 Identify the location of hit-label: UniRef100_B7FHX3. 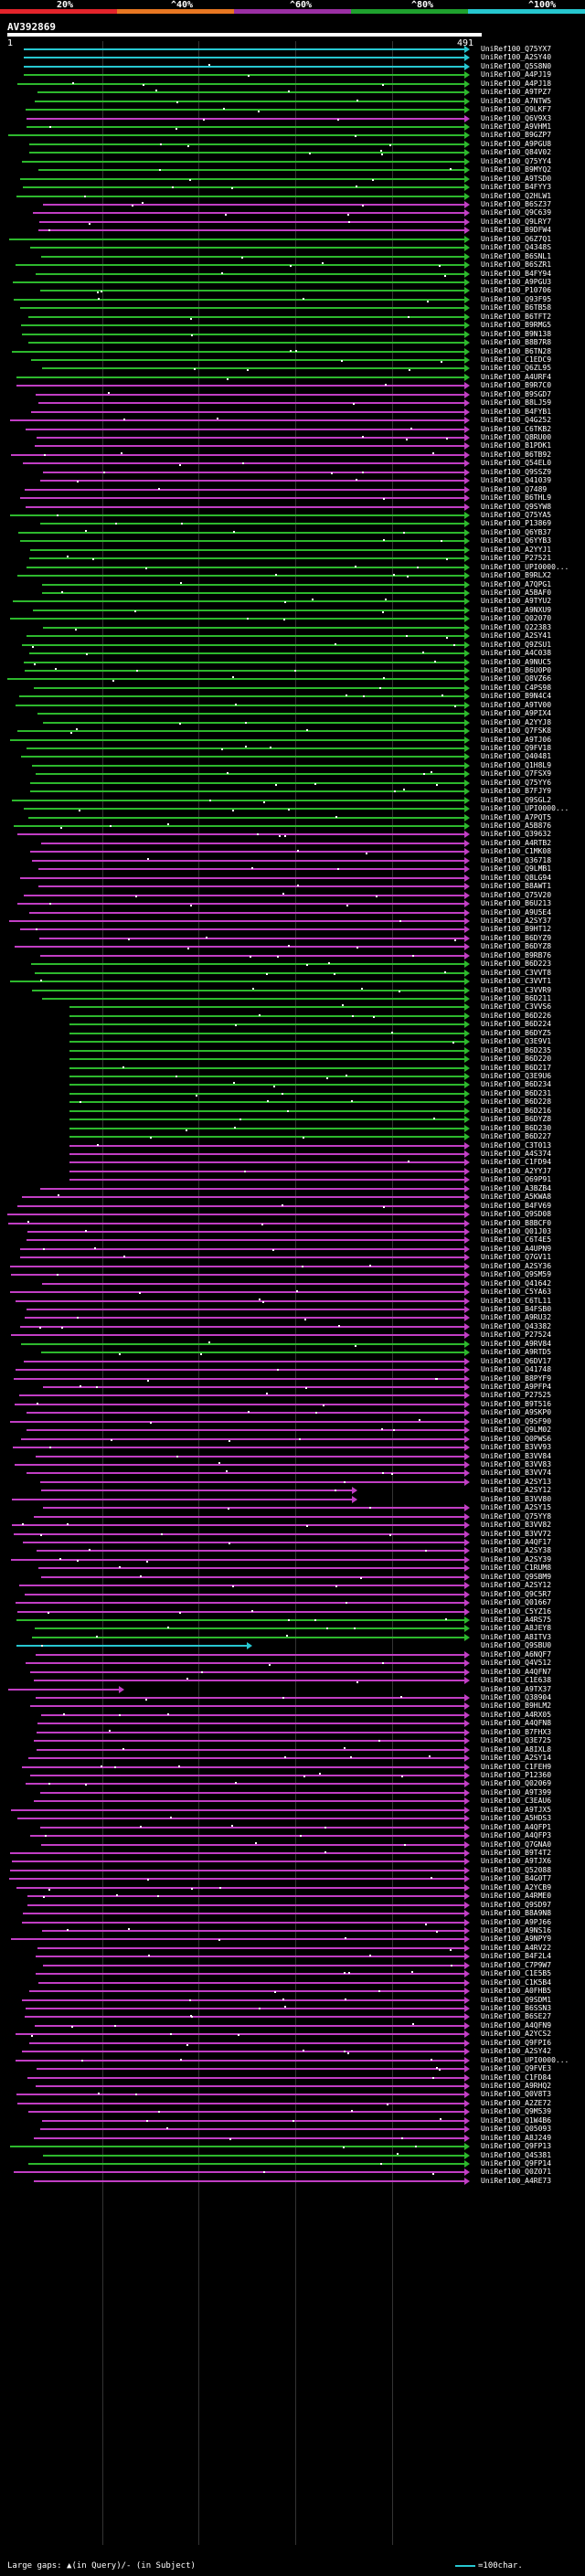
(516, 1732).